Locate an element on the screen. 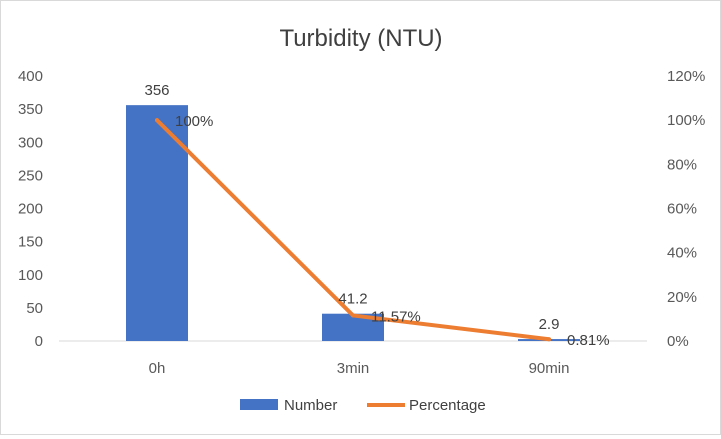  right-tick-label: 120% is located at coordinates (686, 76).